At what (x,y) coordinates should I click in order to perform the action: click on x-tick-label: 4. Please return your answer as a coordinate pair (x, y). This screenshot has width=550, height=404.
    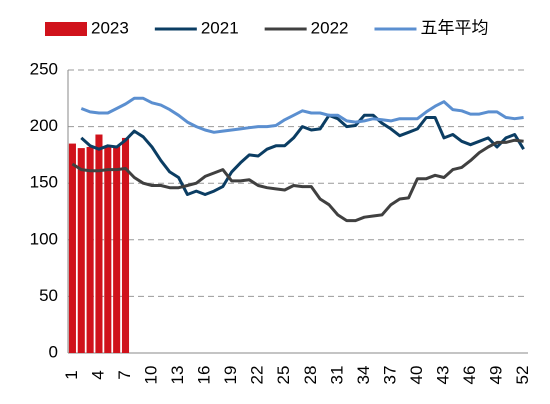
    Looking at the image, I should click on (97, 374).